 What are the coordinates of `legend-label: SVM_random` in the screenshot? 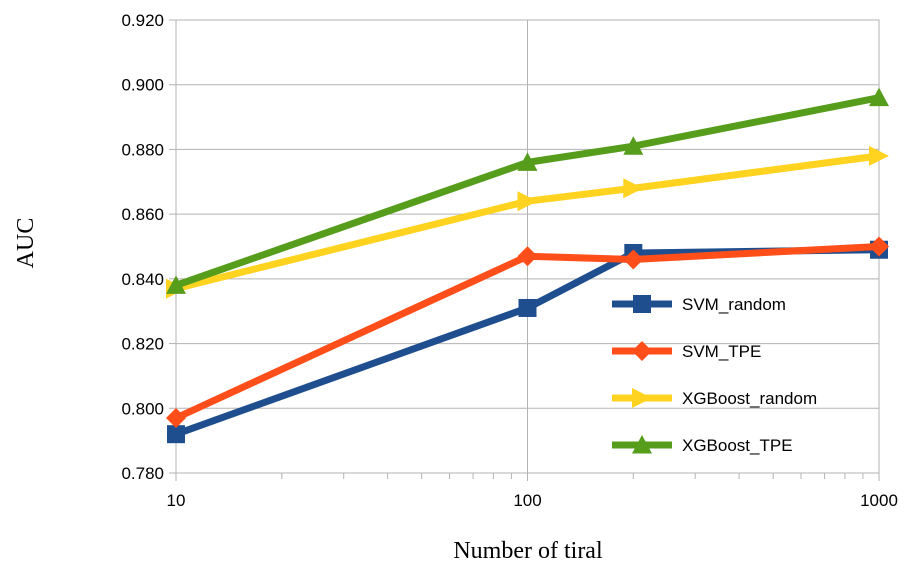 It's located at (734, 304).